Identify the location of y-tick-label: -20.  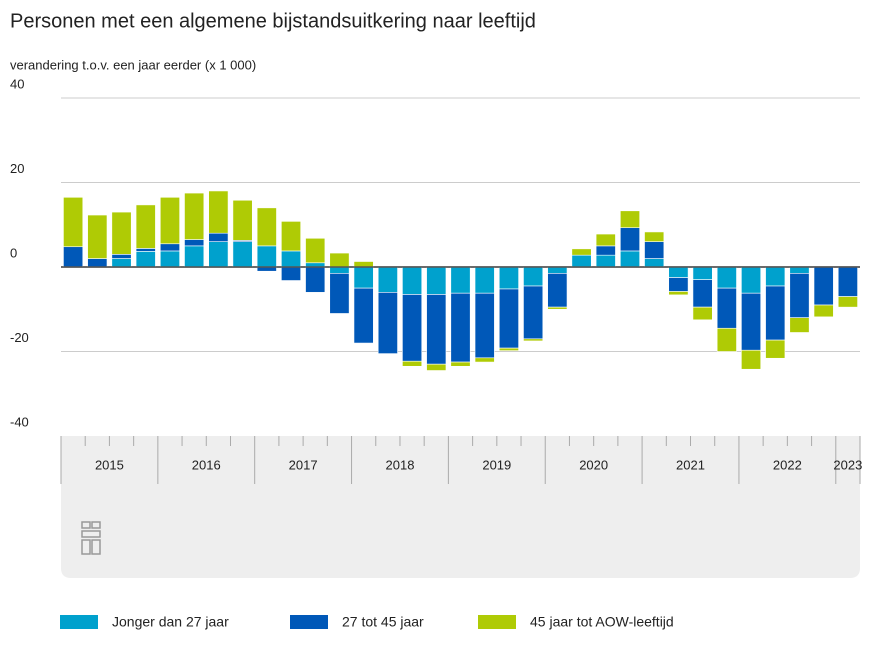
(19, 337).